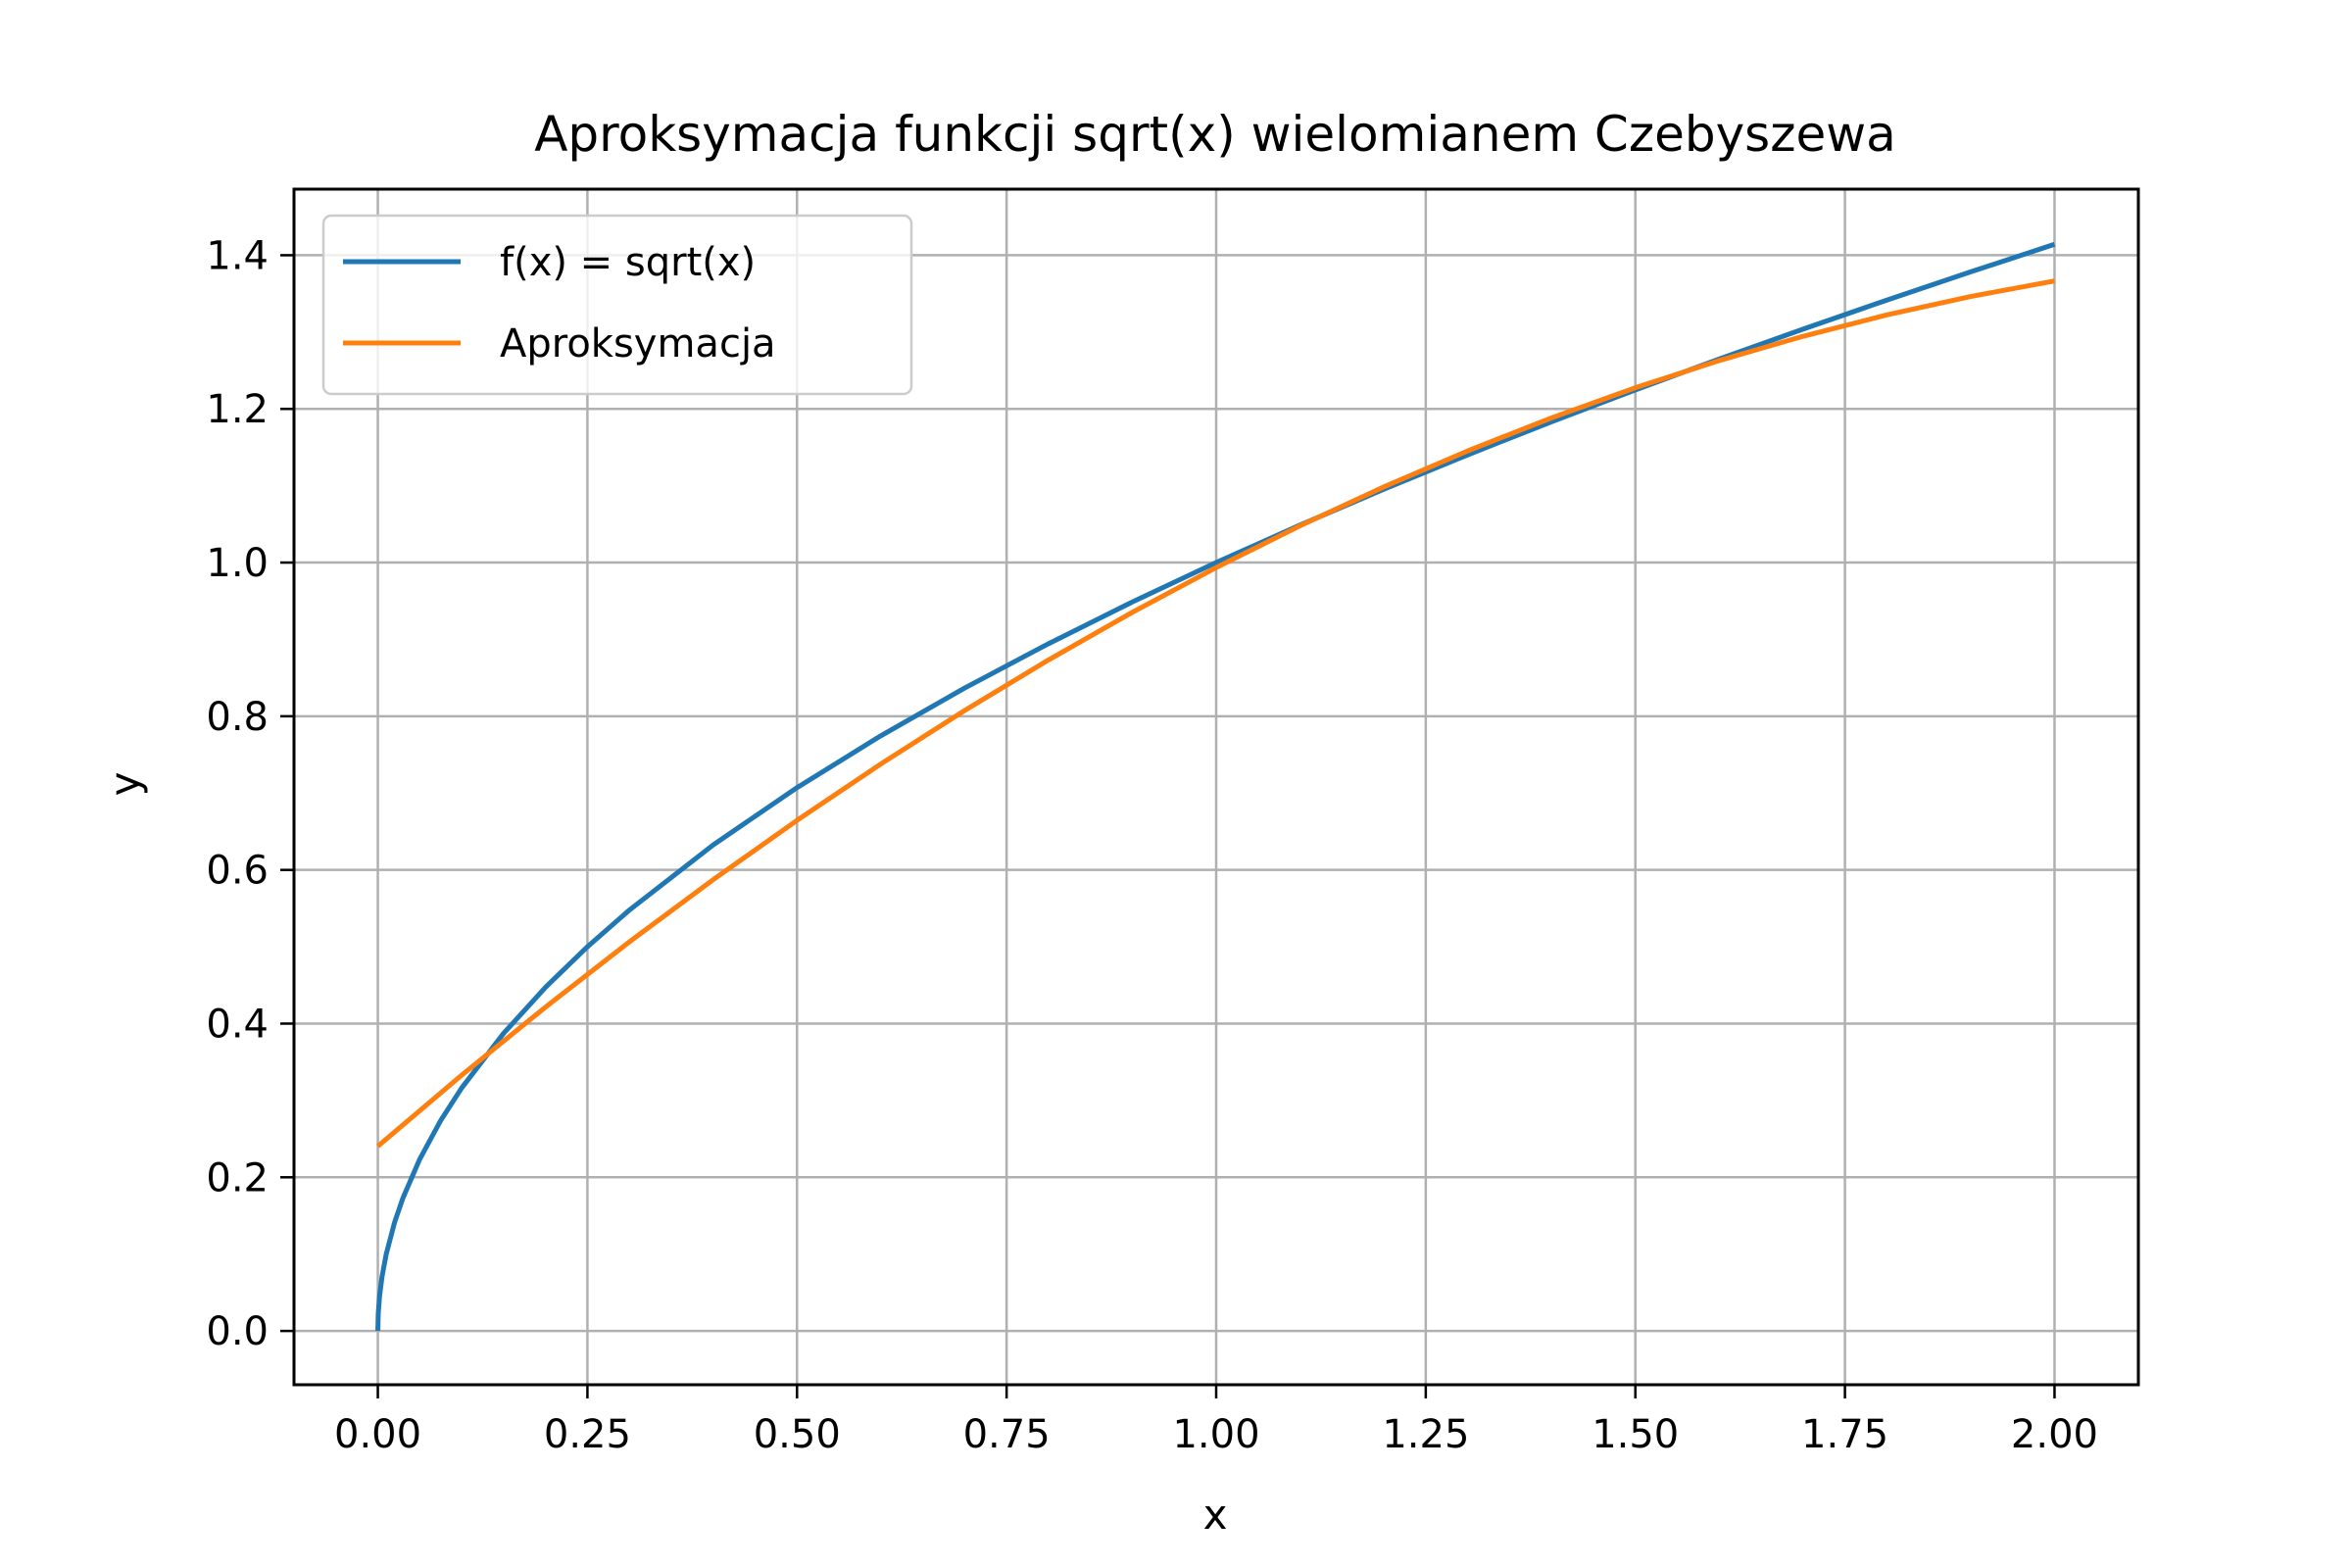 The width and height of the screenshot is (2352, 1568). I want to click on y-tick-label-6: 1.2, so click(237, 409).